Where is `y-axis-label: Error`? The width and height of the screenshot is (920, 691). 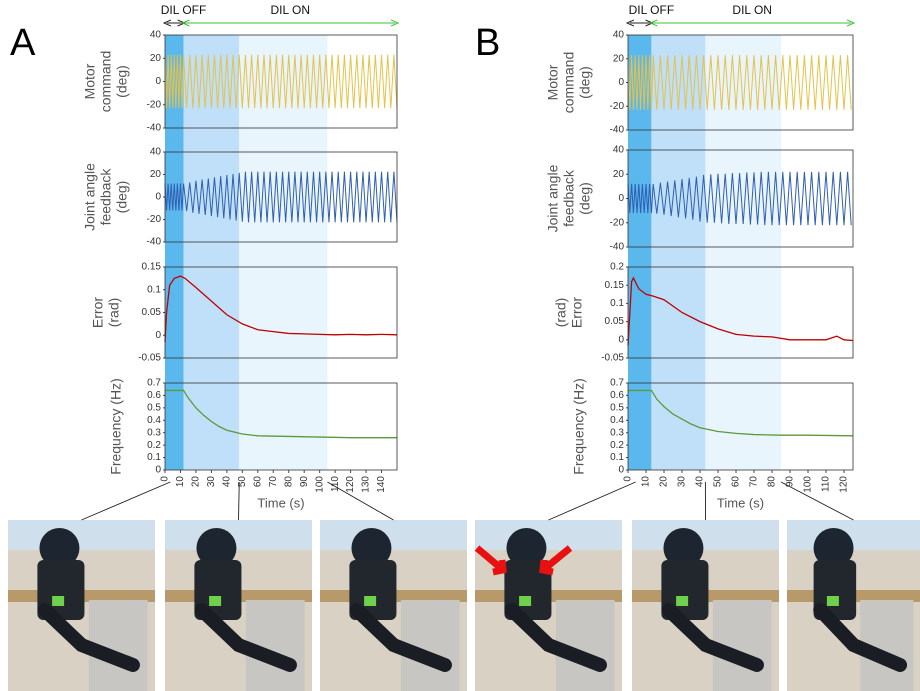 y-axis-label: Error is located at coordinates (98, 312).